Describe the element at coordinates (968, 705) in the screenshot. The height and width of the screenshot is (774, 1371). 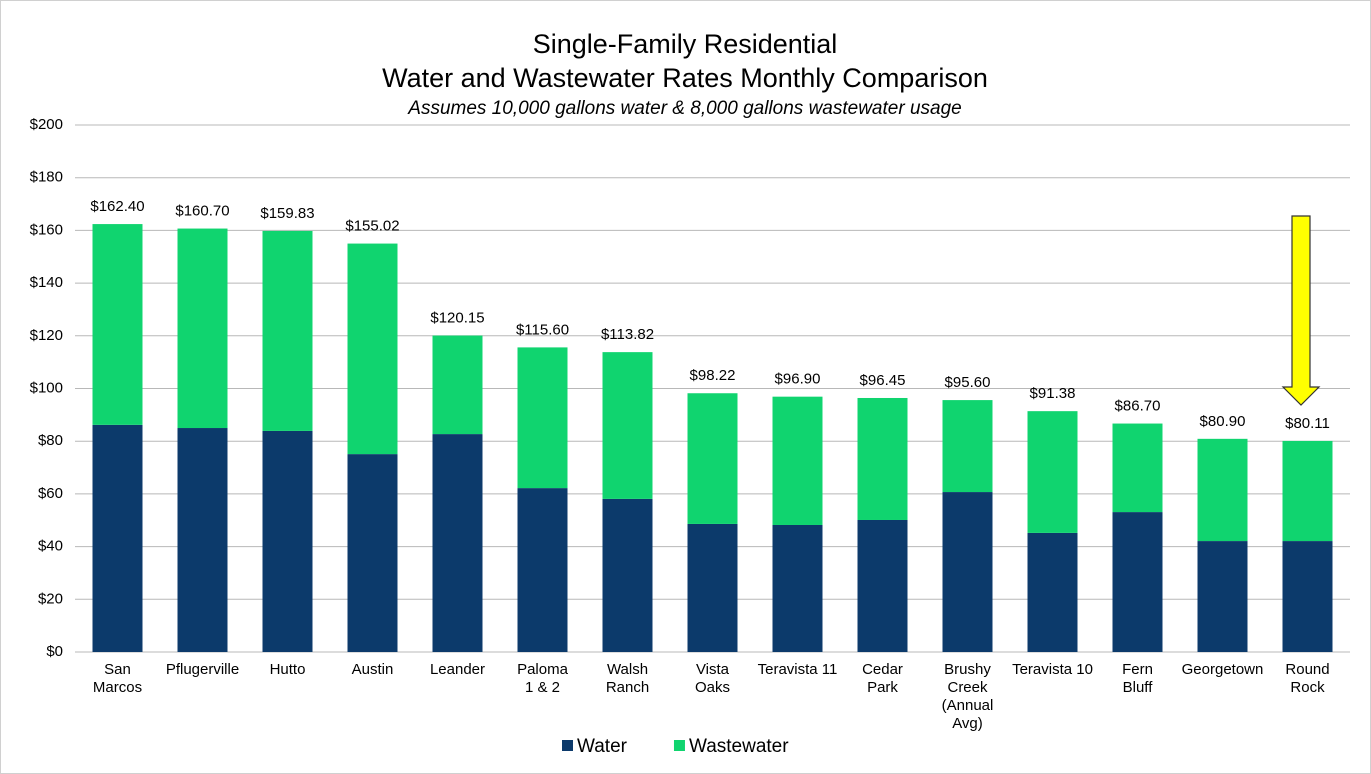
I see `x-tick-label: (Annual` at that location.